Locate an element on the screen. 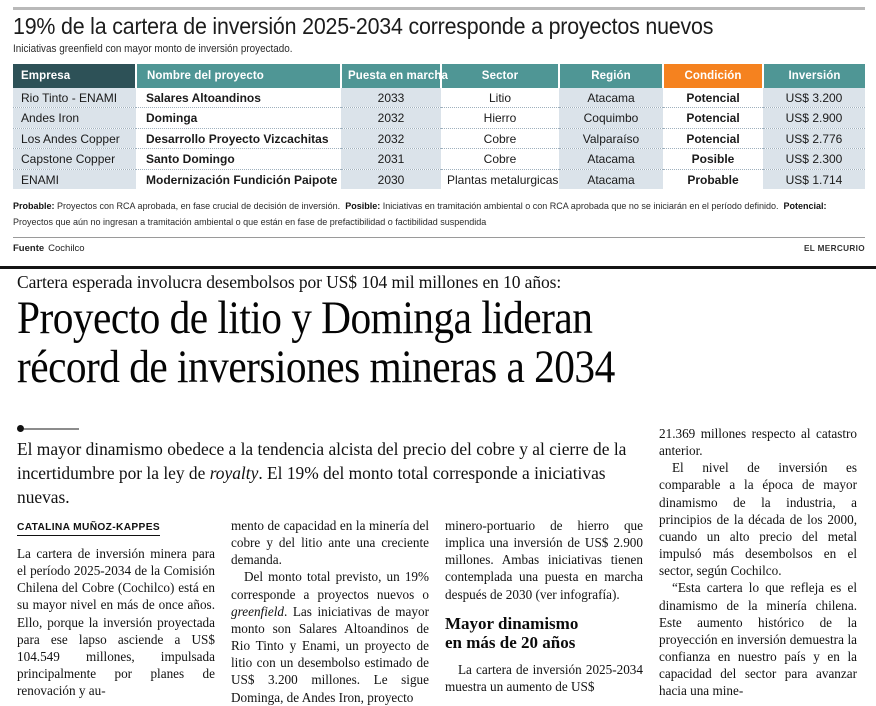 Image resolution: width=876 pixels, height=706 pixels. cell-region: Coquimbo is located at coordinates (611, 118).